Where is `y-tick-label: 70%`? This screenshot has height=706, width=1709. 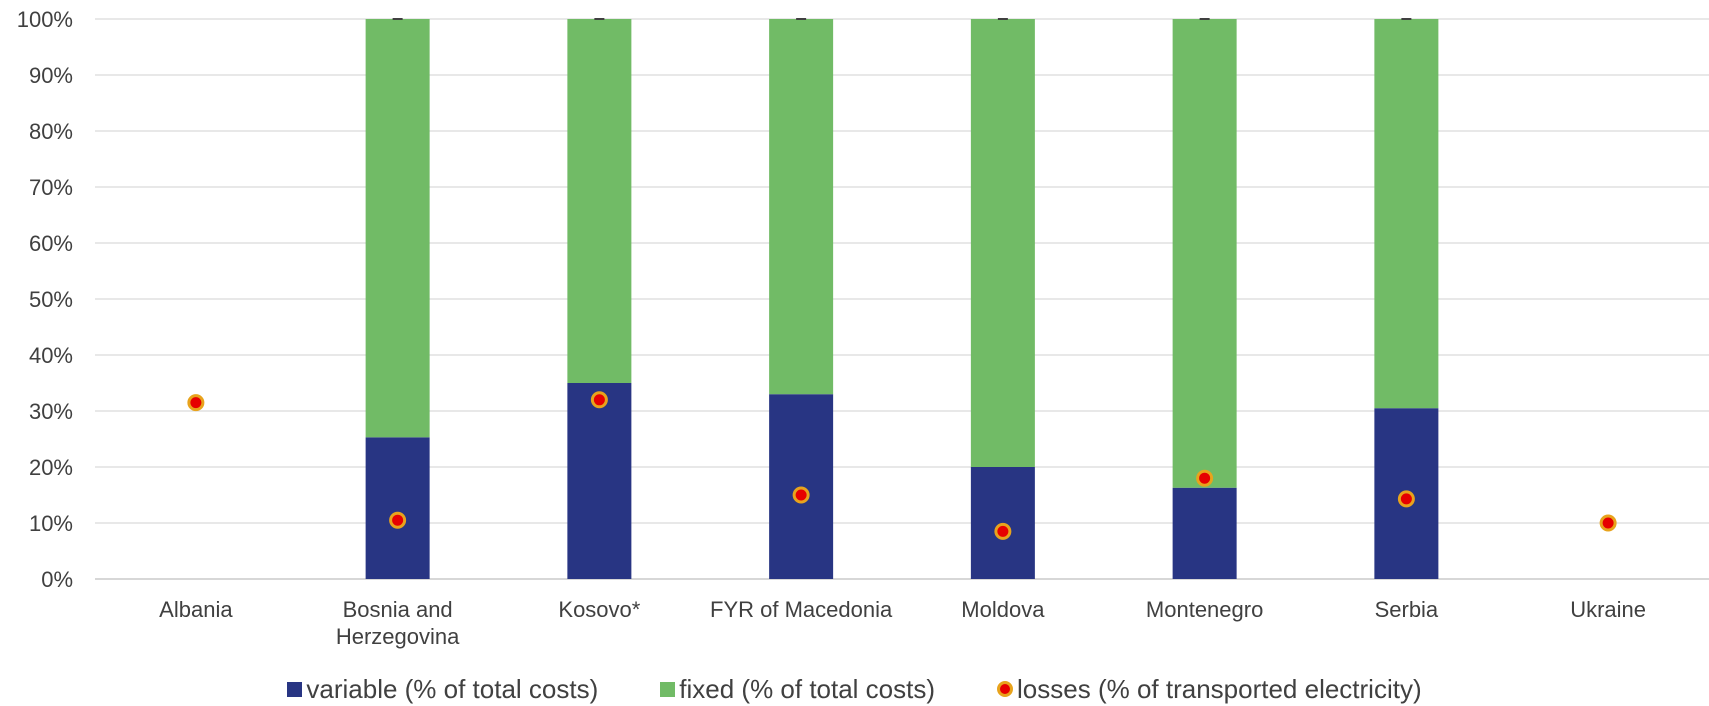 y-tick-label: 70% is located at coordinates (51, 187).